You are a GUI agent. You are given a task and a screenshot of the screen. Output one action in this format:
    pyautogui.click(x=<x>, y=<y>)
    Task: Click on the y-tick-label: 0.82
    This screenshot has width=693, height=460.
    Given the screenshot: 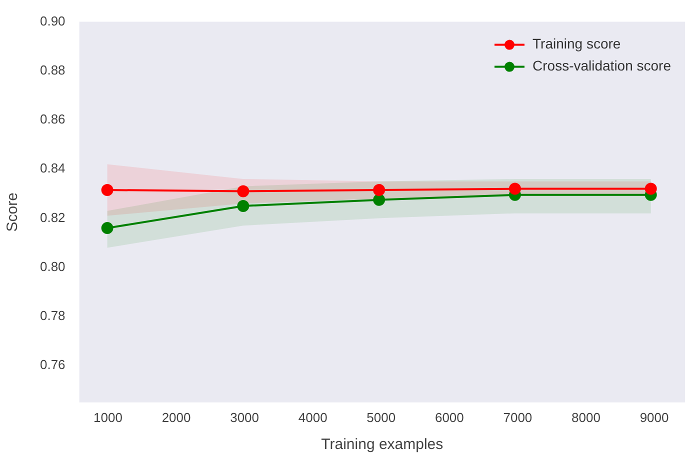 What is the action you would take?
    pyautogui.click(x=53, y=217)
    